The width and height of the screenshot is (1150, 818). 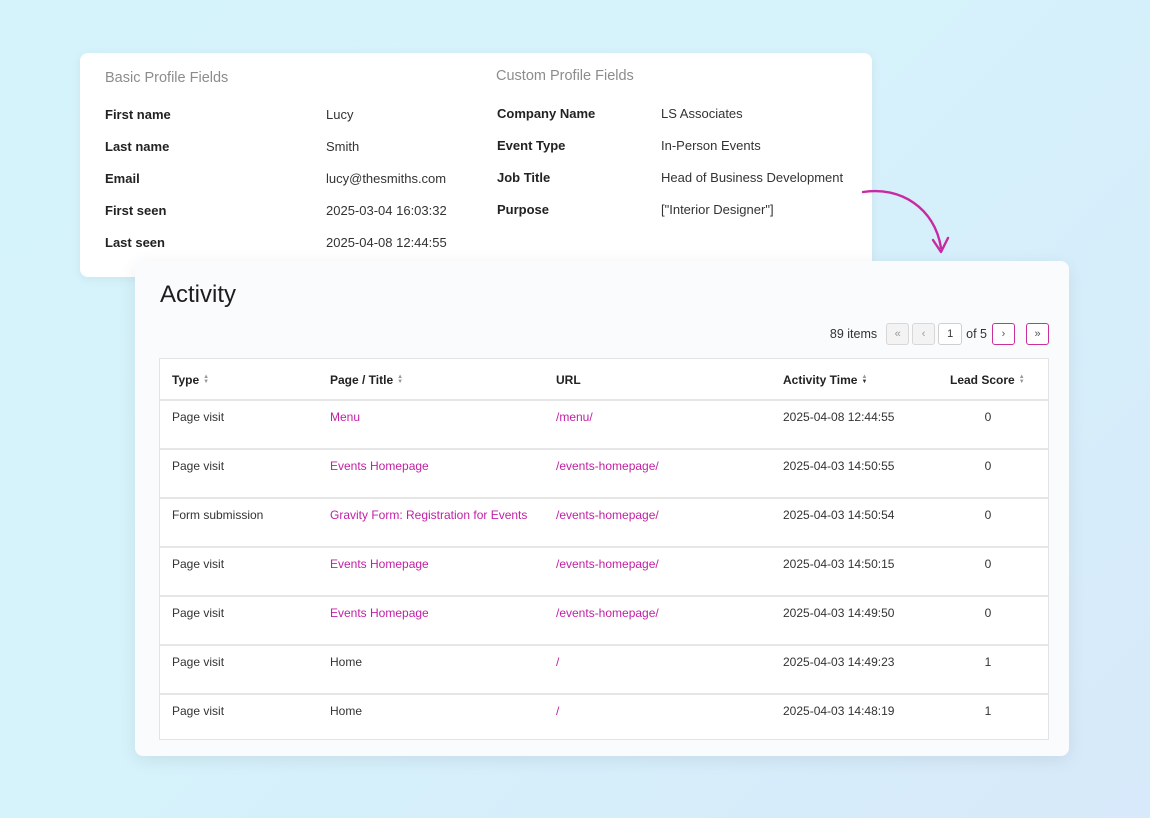 I want to click on column-header-page-title: Page / Title ▲ ▼, so click(x=366, y=380).